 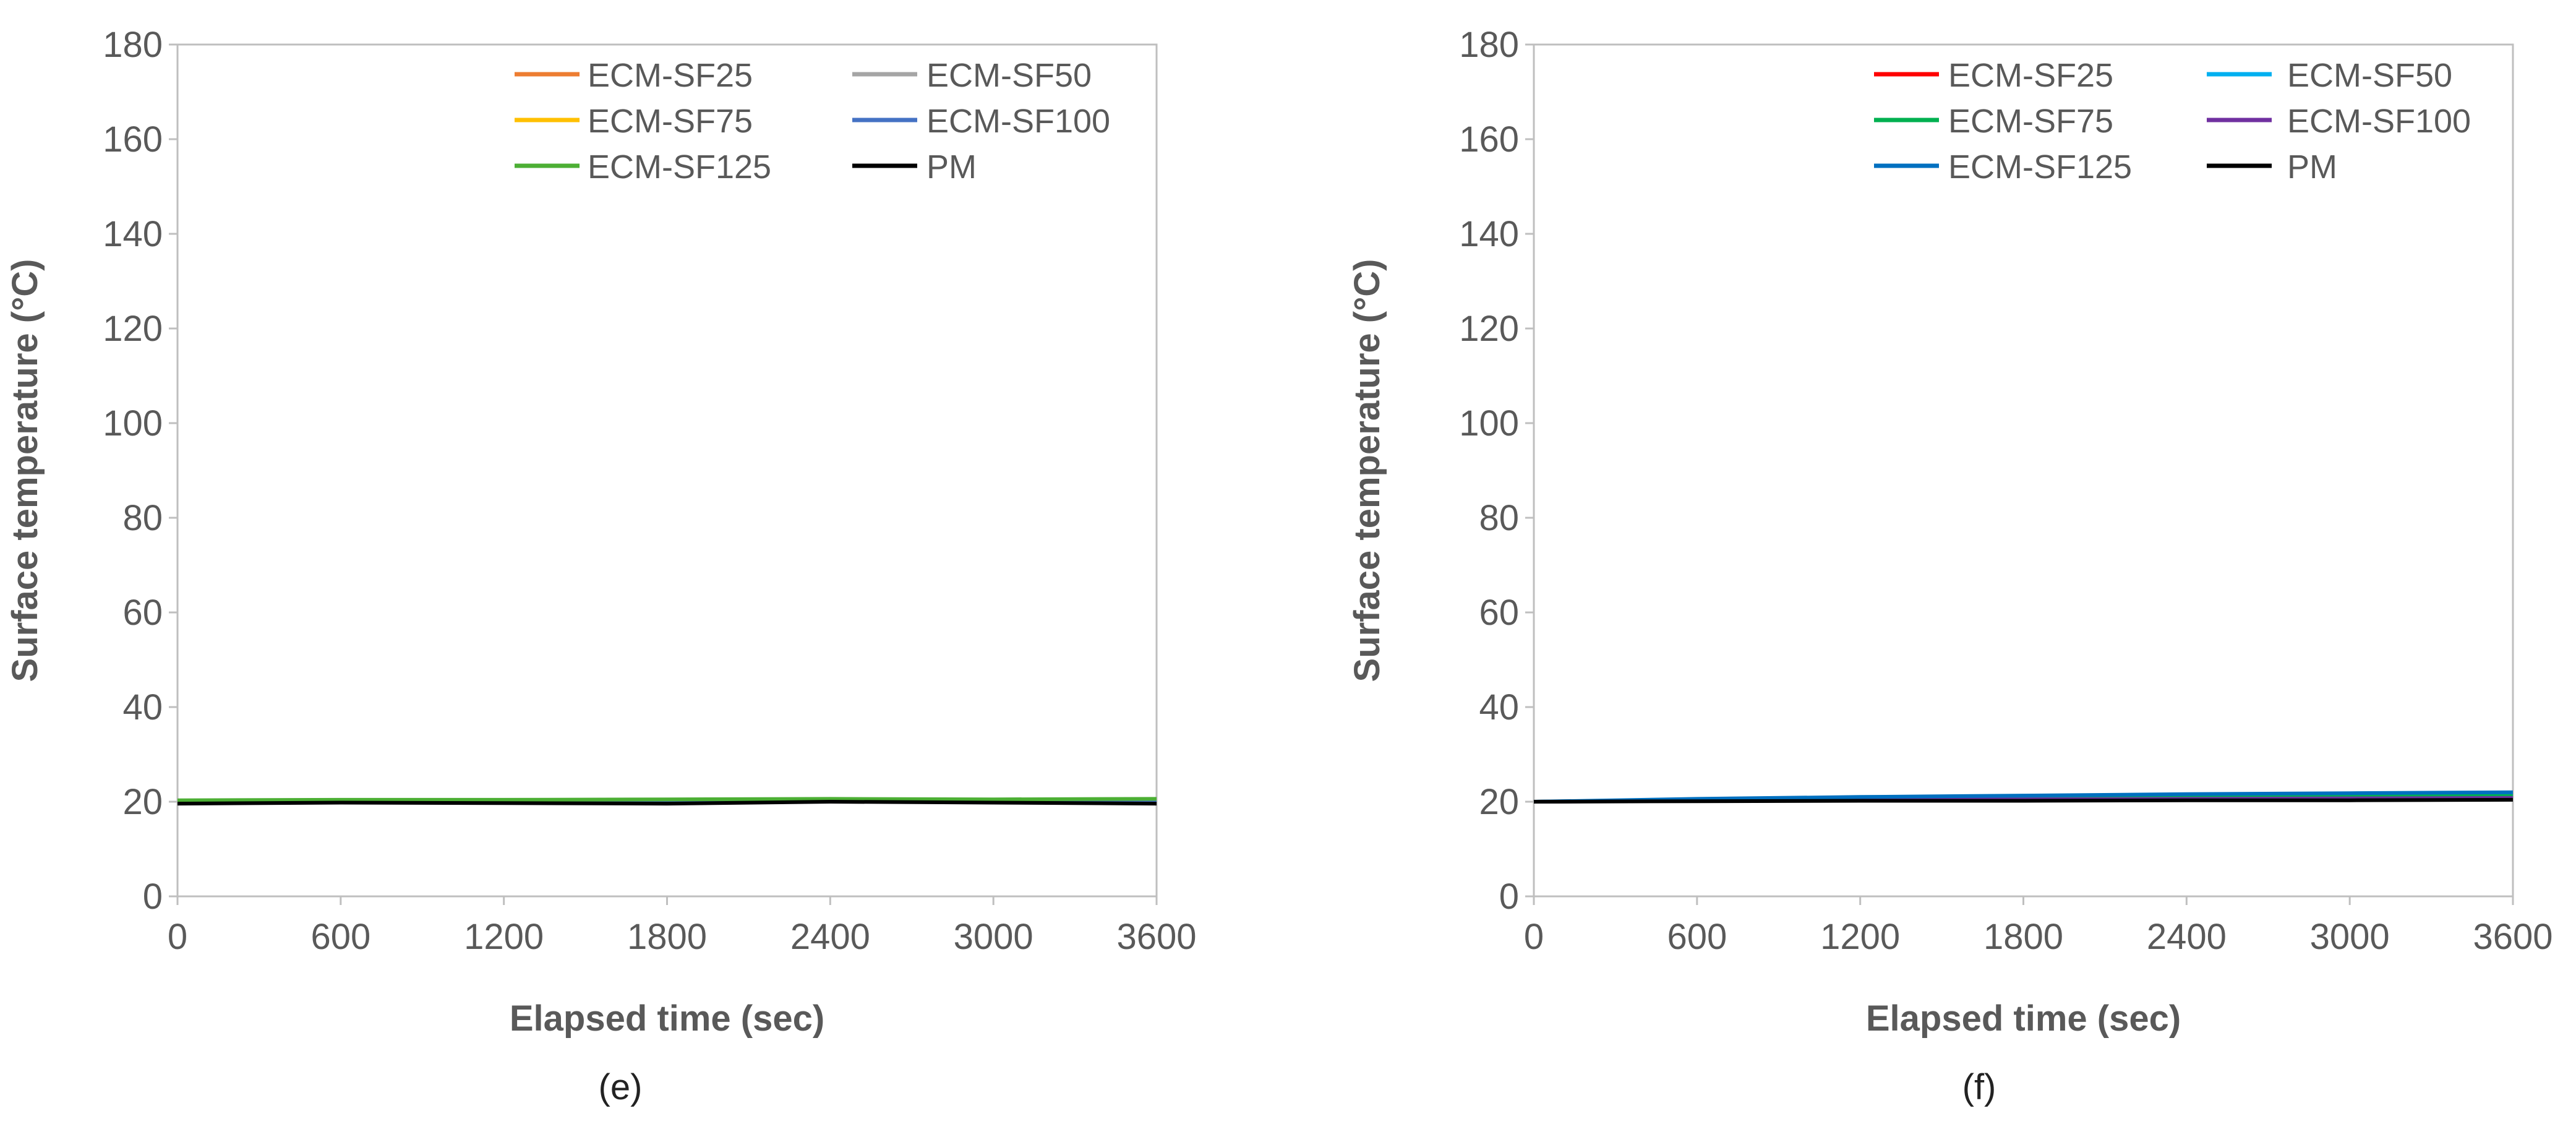 What do you see at coordinates (1979, 1087) in the screenshot?
I see `panel-caption: (f)` at bounding box center [1979, 1087].